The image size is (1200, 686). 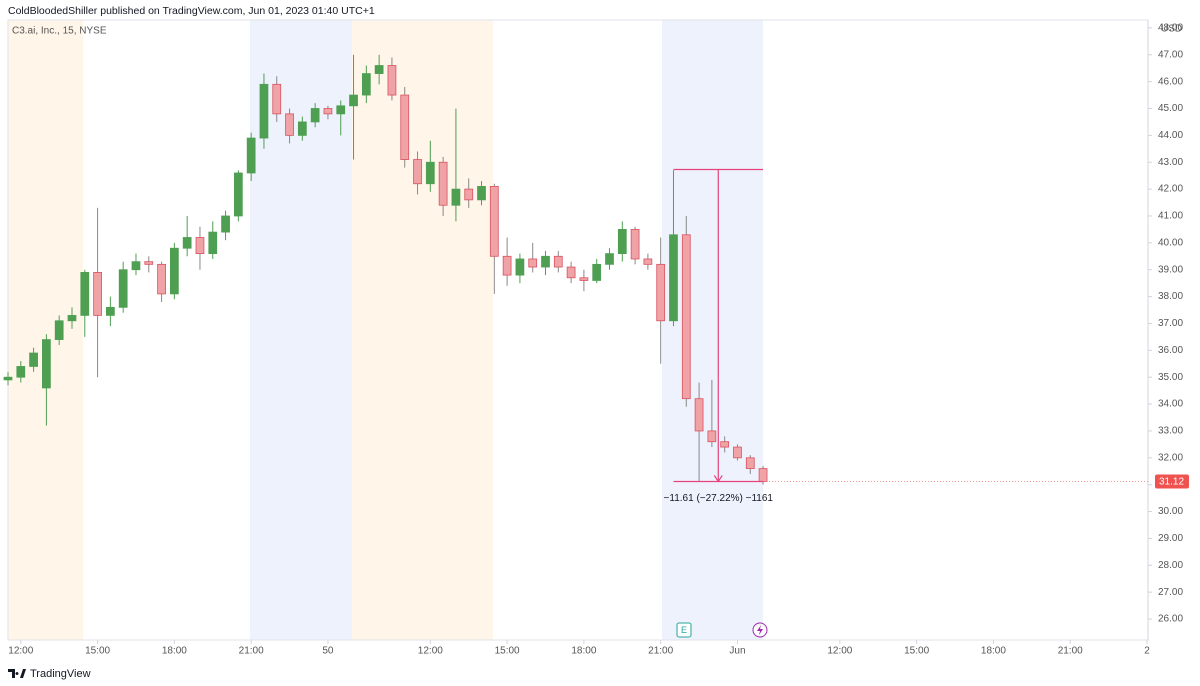 I want to click on earnings-icon, so click(x=684, y=630).